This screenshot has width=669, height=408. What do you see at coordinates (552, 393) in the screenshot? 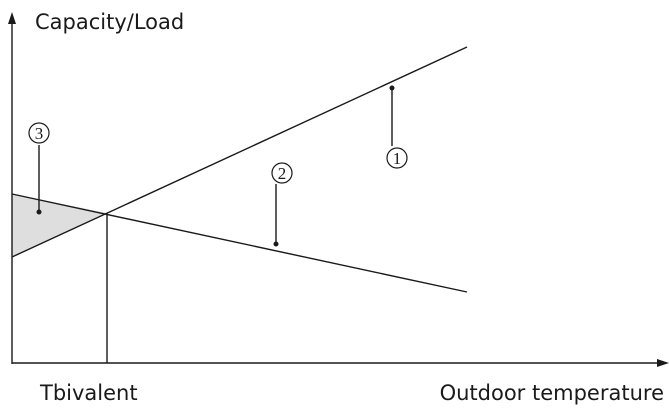
I see `x-axis-label: Outdoor temperature` at bounding box center [552, 393].